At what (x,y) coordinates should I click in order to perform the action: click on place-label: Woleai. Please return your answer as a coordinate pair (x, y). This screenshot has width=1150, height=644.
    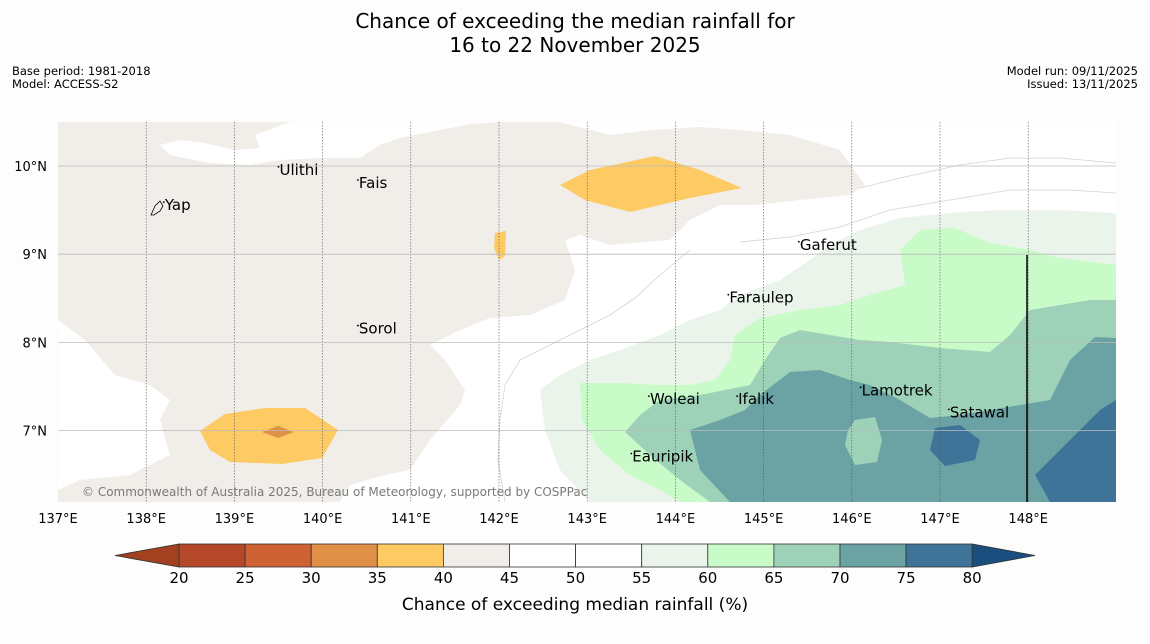
    Looking at the image, I should click on (675, 399).